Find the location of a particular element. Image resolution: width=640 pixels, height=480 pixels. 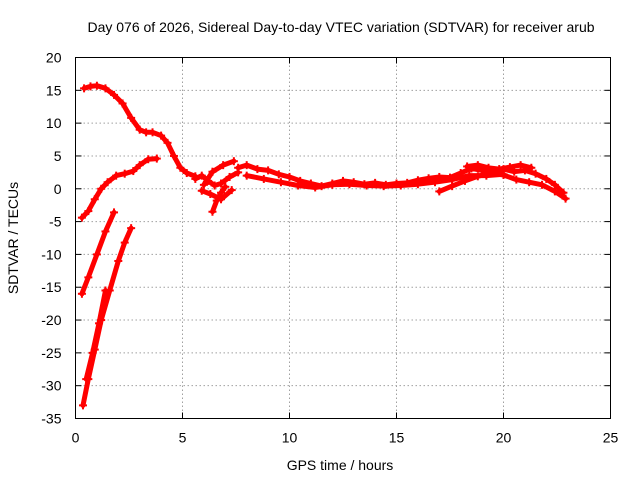

y-tick-label: -25 is located at coordinates (51, 353).